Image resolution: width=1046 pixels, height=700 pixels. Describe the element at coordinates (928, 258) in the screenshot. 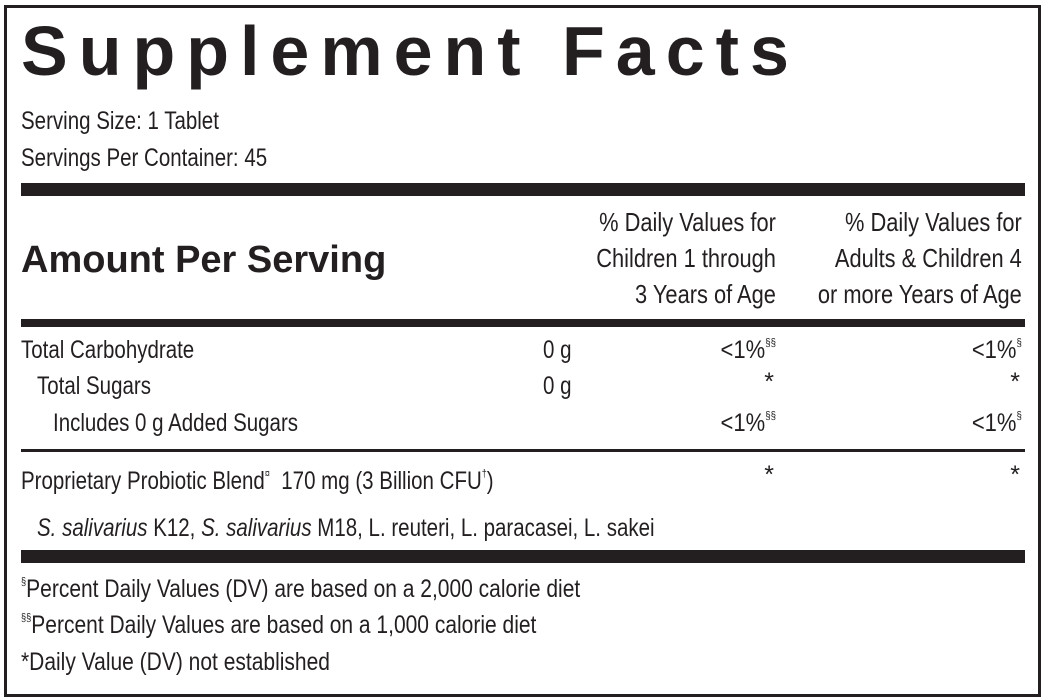

I see `header-adults-line-2: Adults & Children 4` at that location.